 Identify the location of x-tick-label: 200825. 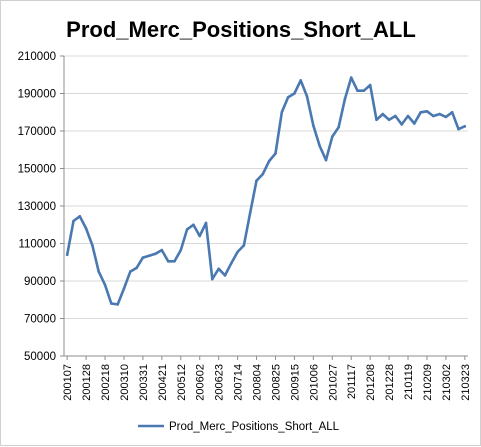
(276, 382).